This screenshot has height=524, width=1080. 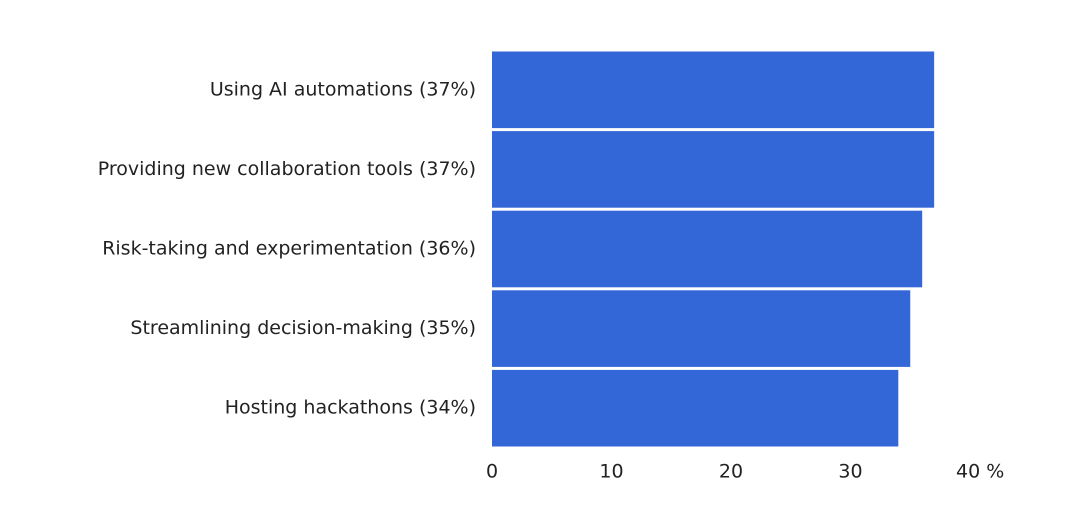 I want to click on x-tick-label: 10, so click(x=611, y=472).